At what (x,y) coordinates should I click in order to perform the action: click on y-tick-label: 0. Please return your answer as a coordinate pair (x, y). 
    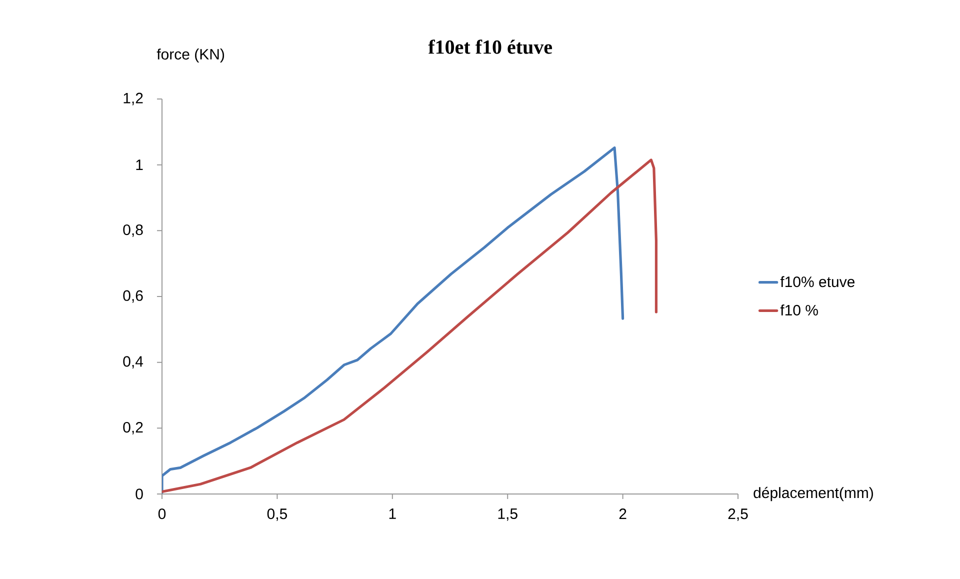
    Looking at the image, I should click on (139, 494).